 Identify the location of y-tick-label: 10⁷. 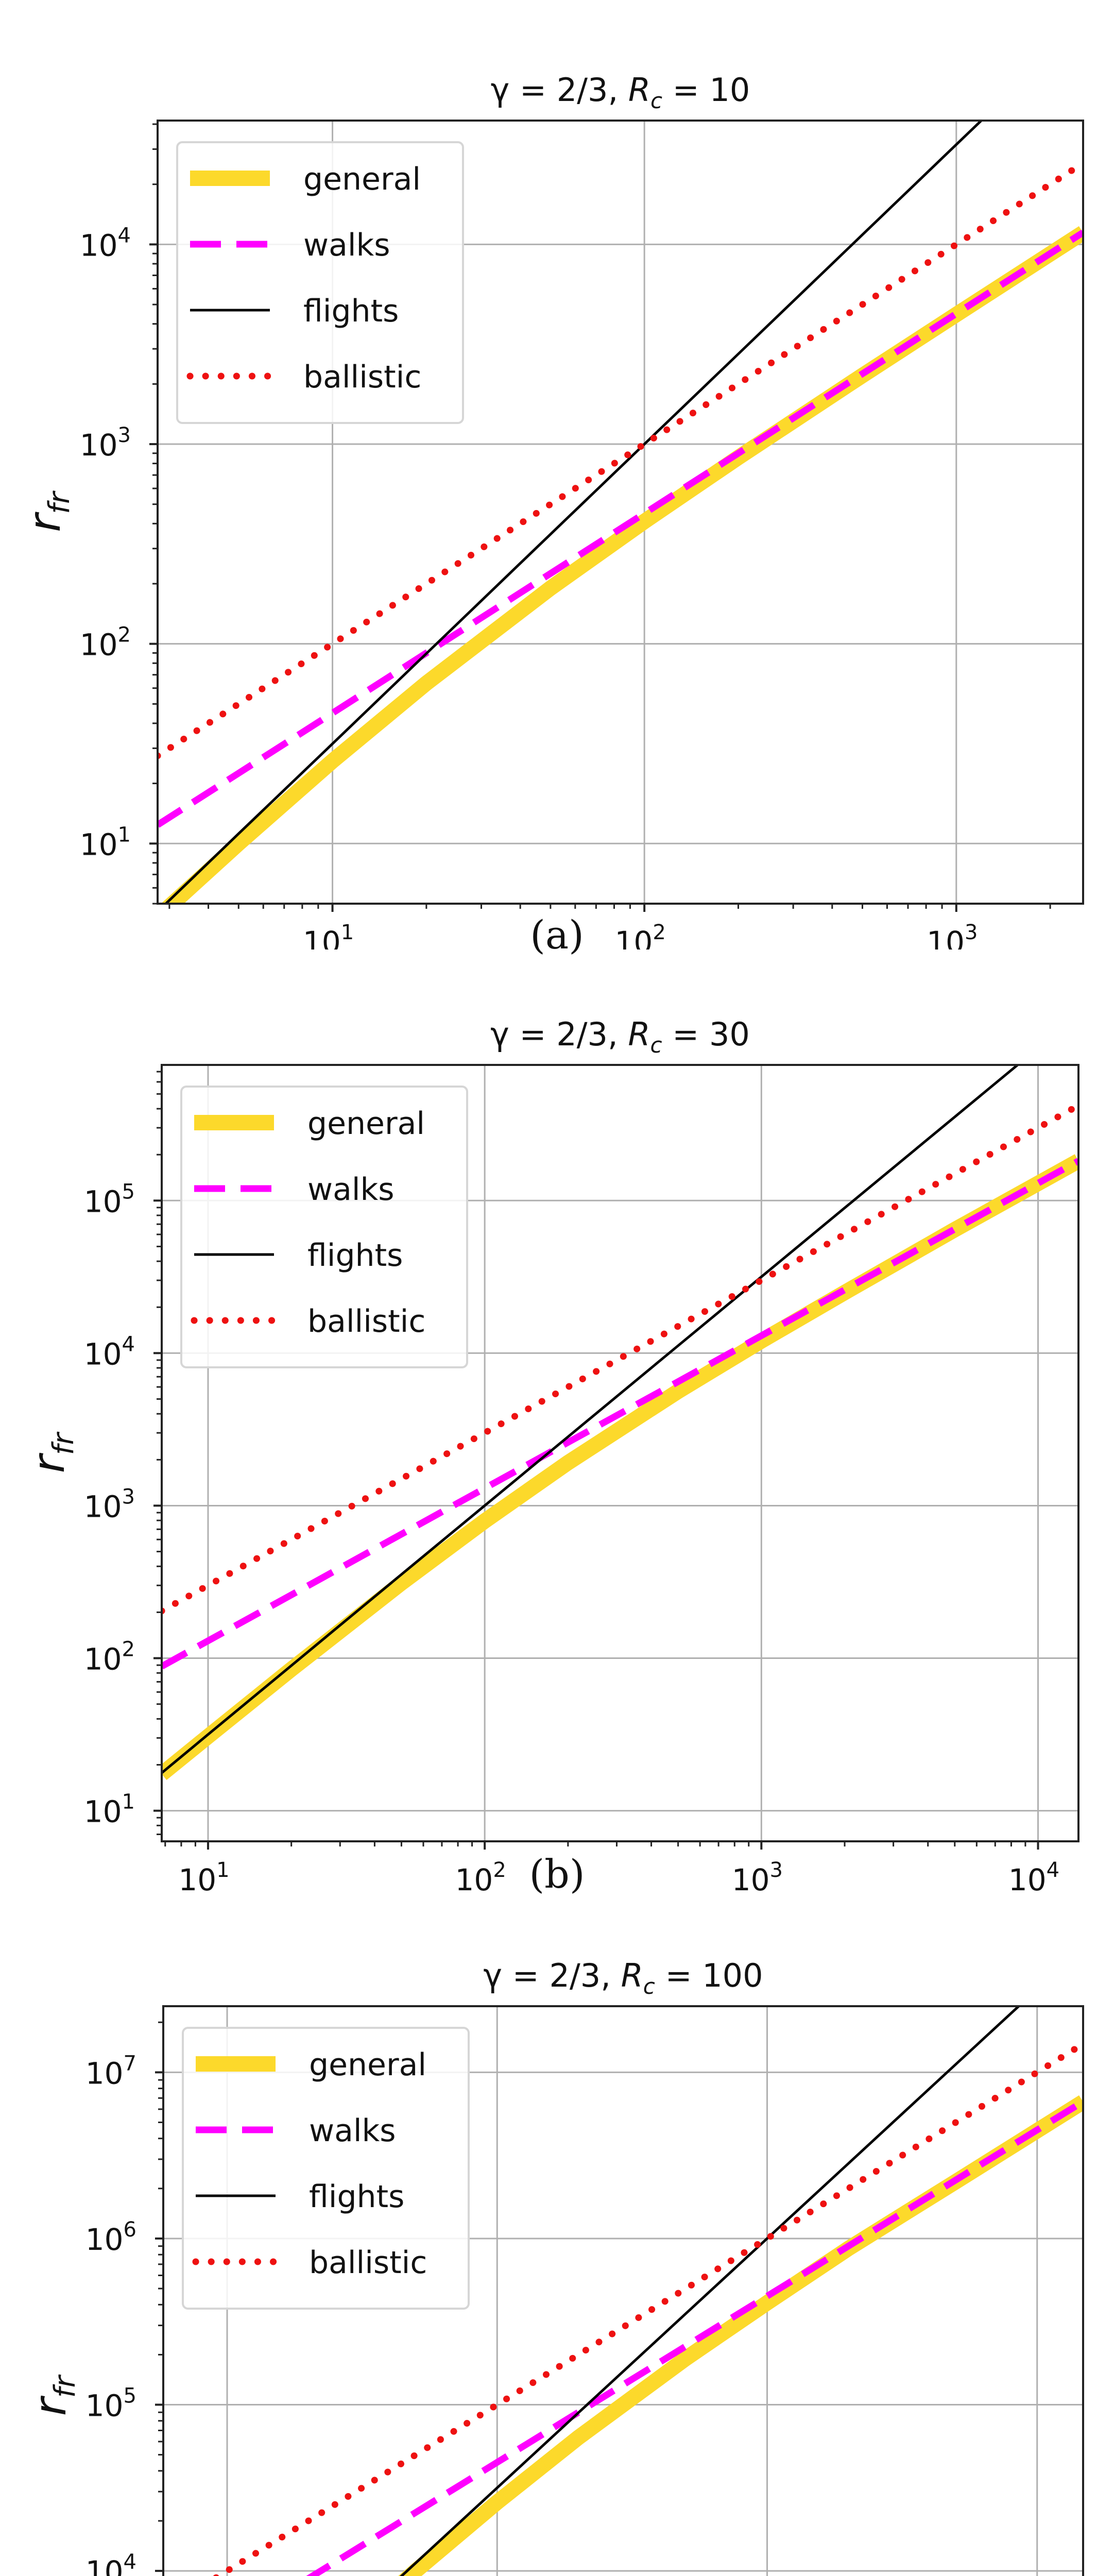
(110, 2071).